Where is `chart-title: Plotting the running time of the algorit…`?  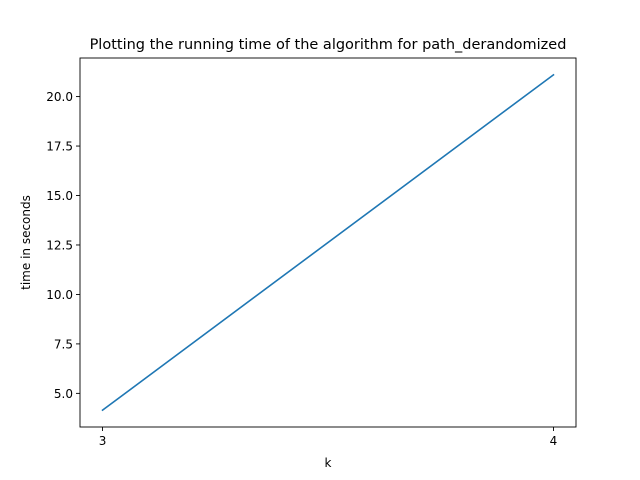 chart-title: Plotting the running time of the algorit… is located at coordinates (328, 45).